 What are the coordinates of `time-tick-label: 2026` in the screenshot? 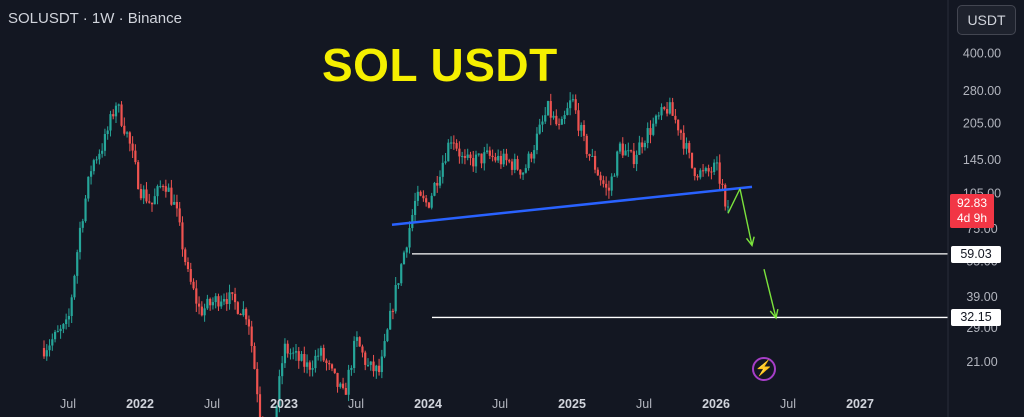 It's located at (716, 404).